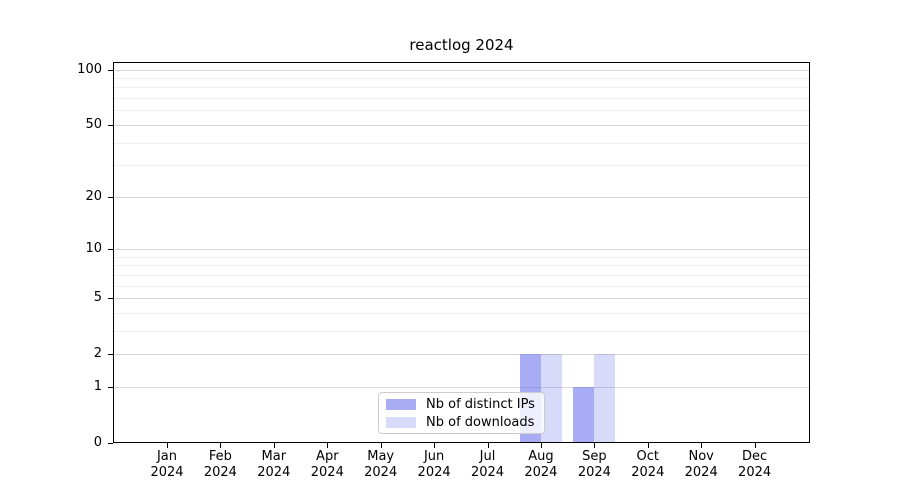  What do you see at coordinates (594, 464) in the screenshot?
I see `x-tick-label-sep: Sep 2024` at bounding box center [594, 464].